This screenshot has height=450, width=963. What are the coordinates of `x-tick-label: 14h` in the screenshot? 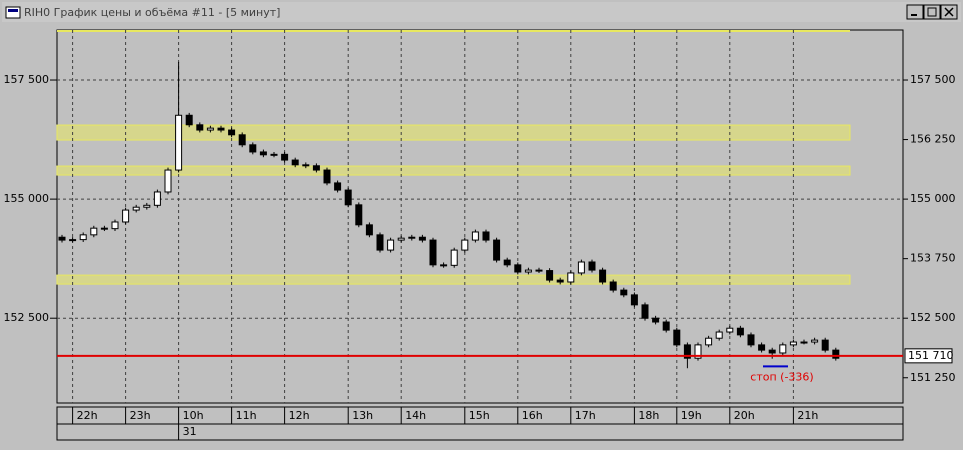 It's located at (415, 415).